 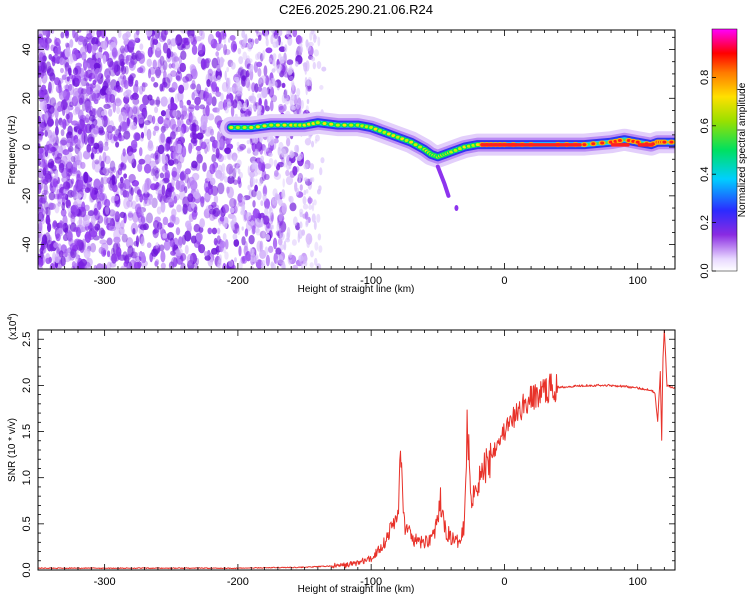 I want to click on ridge-peak-band, so click(x=620, y=145).